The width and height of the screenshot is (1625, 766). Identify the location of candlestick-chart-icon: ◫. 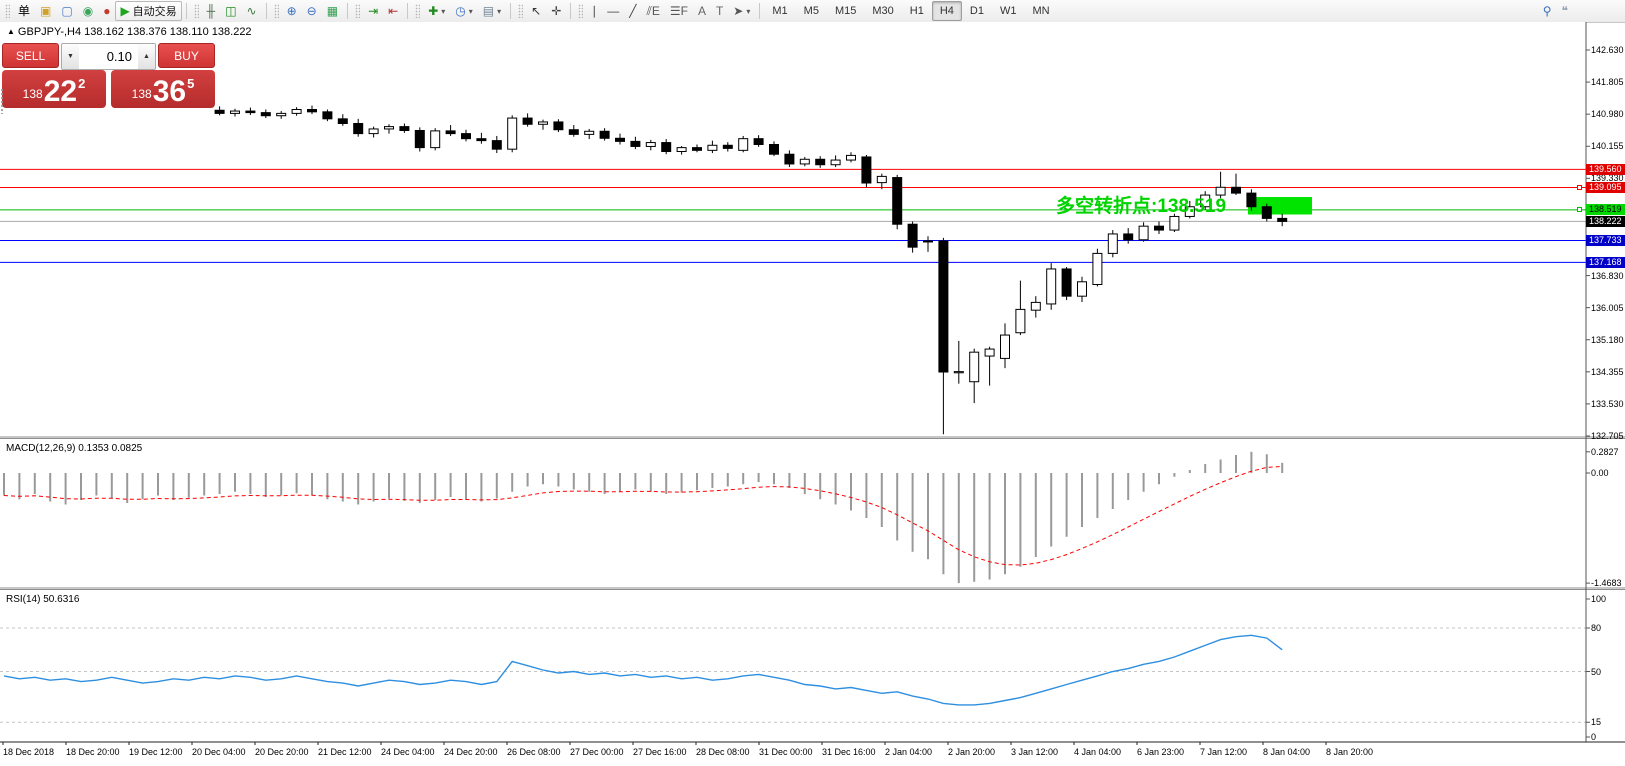
(230, 11).